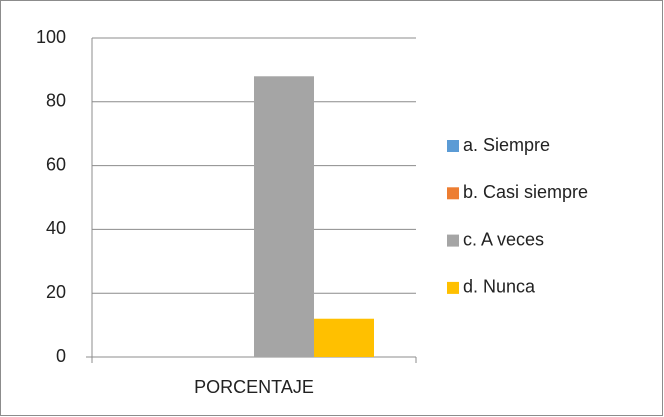 The width and height of the screenshot is (664, 417). I want to click on legend-label: a. Siempre, so click(506, 145).